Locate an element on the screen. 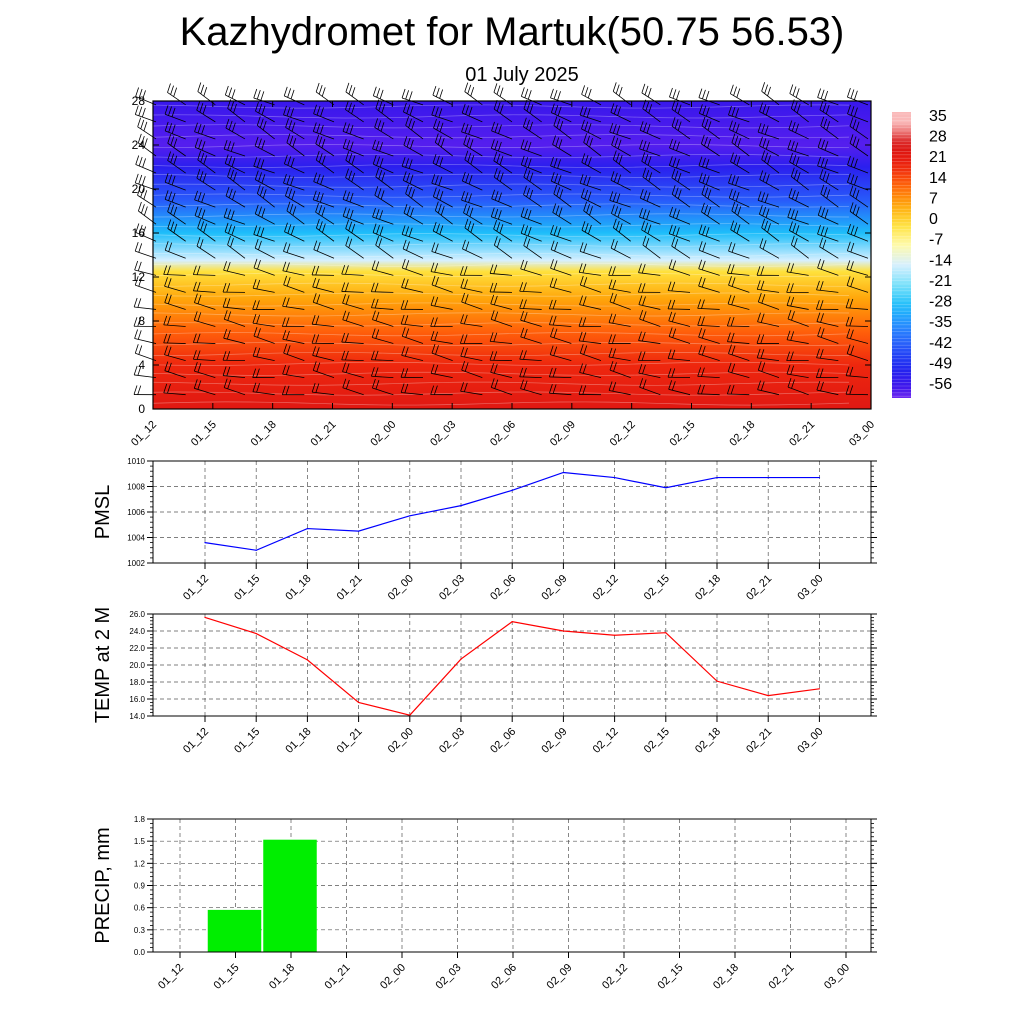 The image size is (1024, 1024). colorbar-label: 21 is located at coordinates (938, 157).